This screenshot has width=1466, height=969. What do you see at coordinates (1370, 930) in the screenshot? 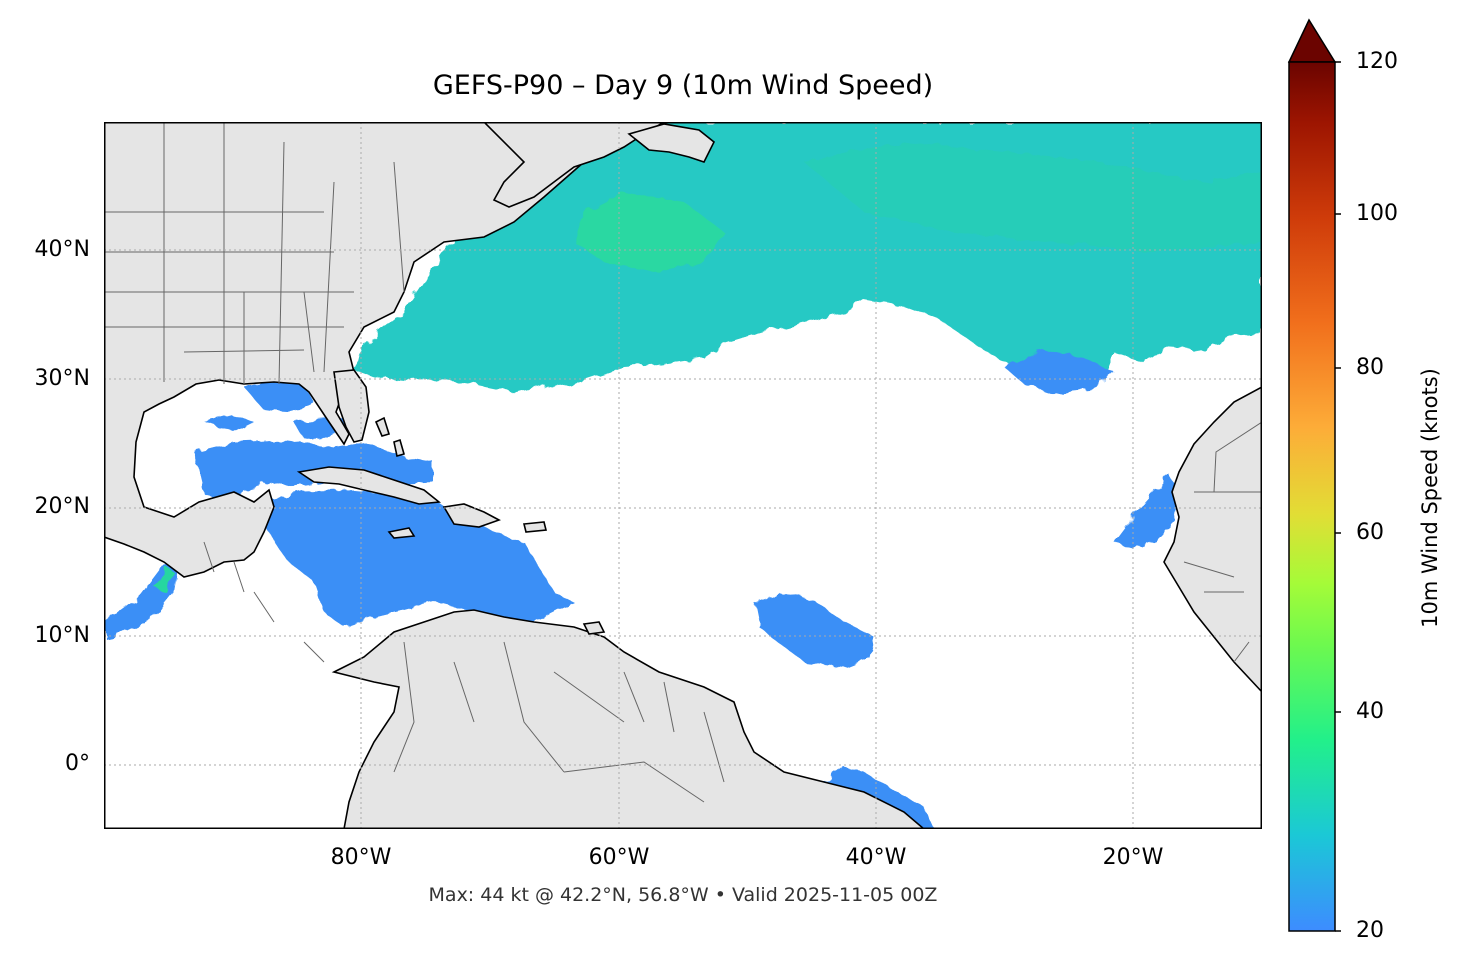
I see `colorbar-tick-20: 20` at bounding box center [1370, 930].